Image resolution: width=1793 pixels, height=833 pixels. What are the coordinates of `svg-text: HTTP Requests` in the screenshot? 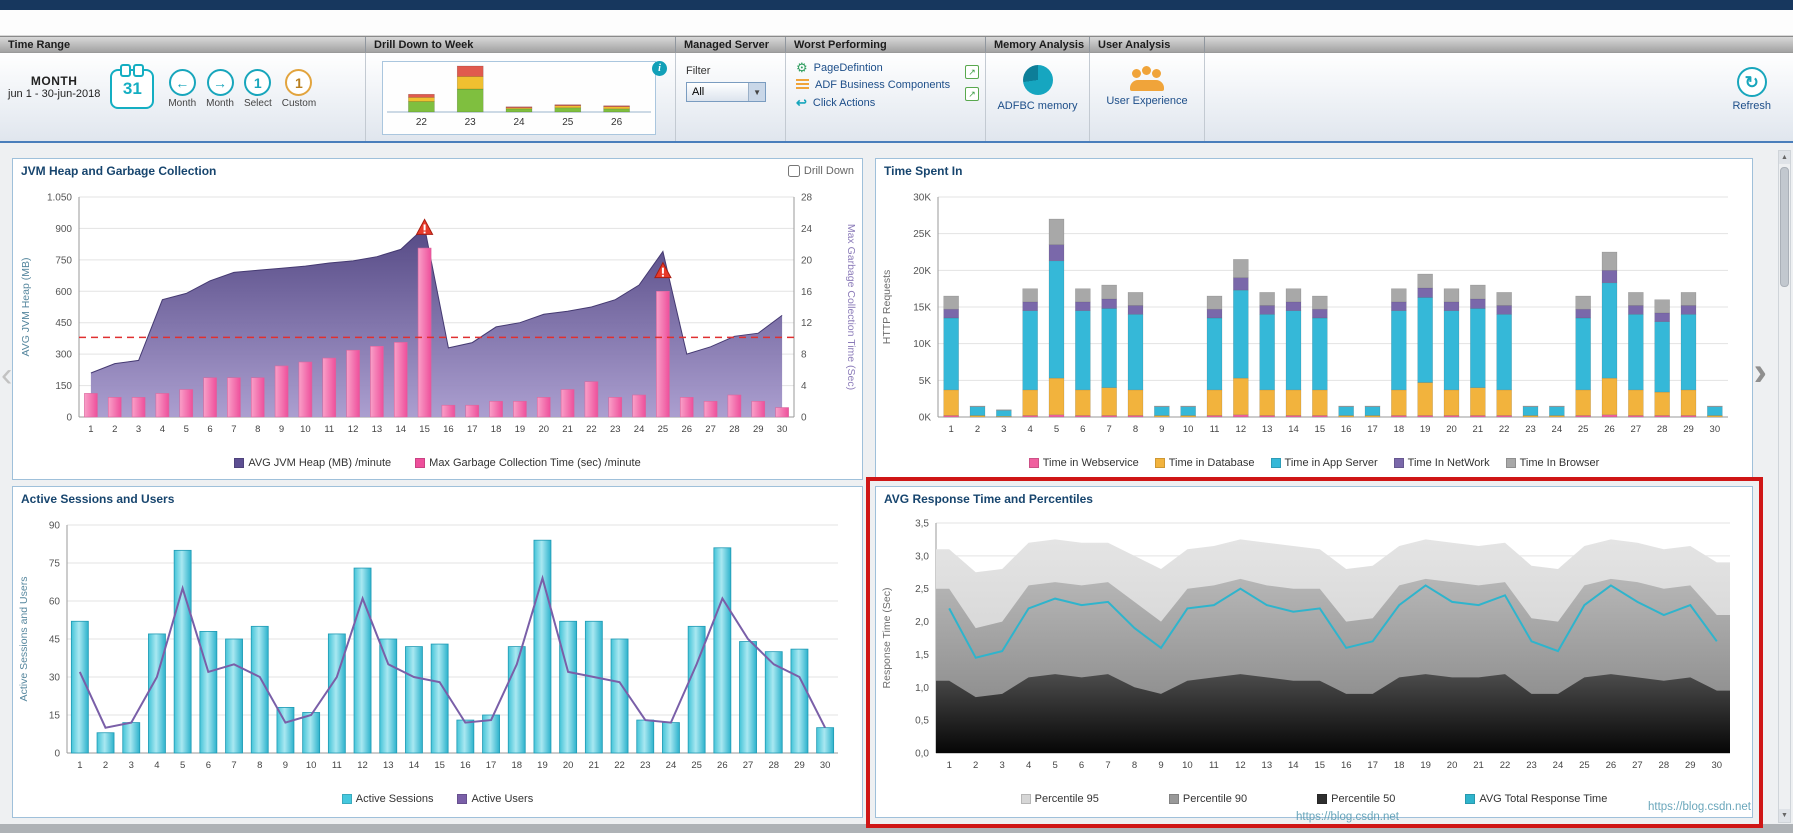 It's located at (887, 307).